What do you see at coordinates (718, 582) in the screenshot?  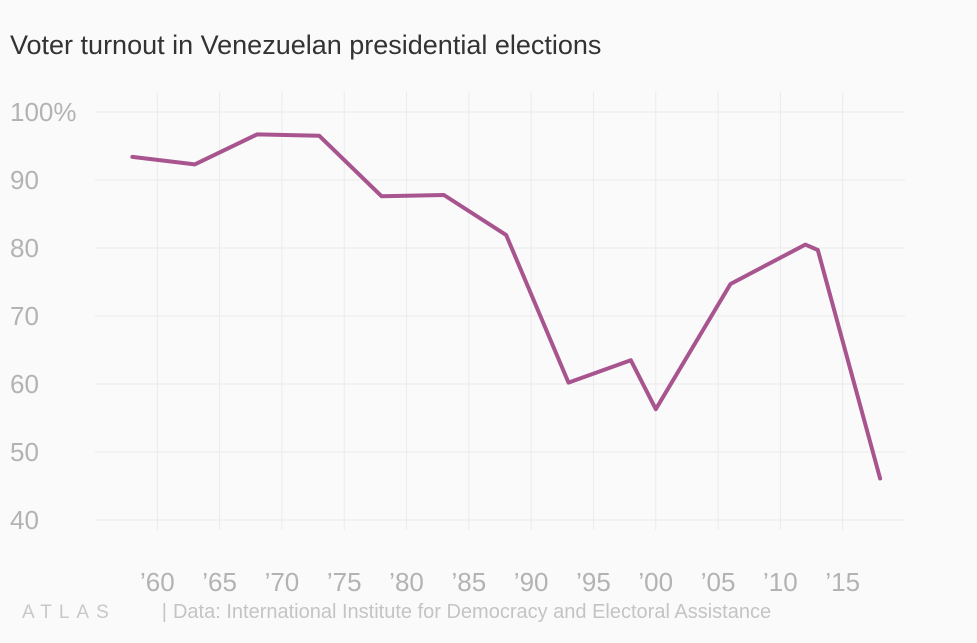 I see `x-tick-label: ’05` at bounding box center [718, 582].